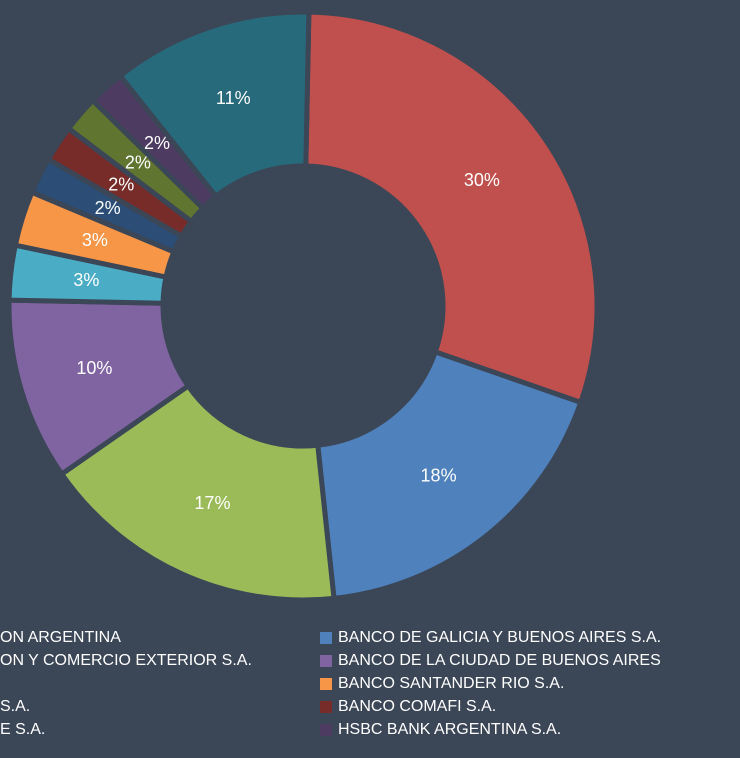 This screenshot has height=758, width=740. Describe the element at coordinates (22, 729) in the screenshot. I see `legend-label: E S.A.` at that location.